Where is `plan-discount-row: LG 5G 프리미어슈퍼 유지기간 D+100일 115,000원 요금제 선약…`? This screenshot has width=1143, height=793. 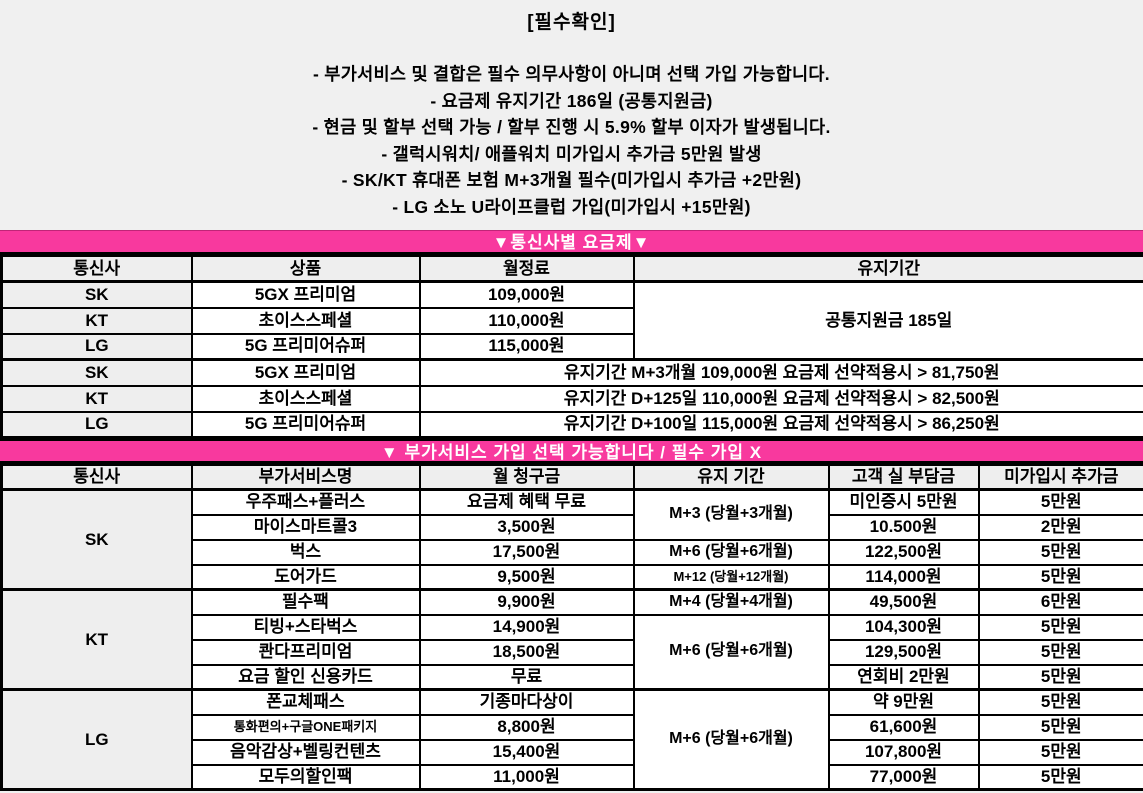
plan-discount-row: LG 5G 프리미어슈퍼 유지기간 D+100일 115,000원 요금제 선약… is located at coordinates (571, 424).